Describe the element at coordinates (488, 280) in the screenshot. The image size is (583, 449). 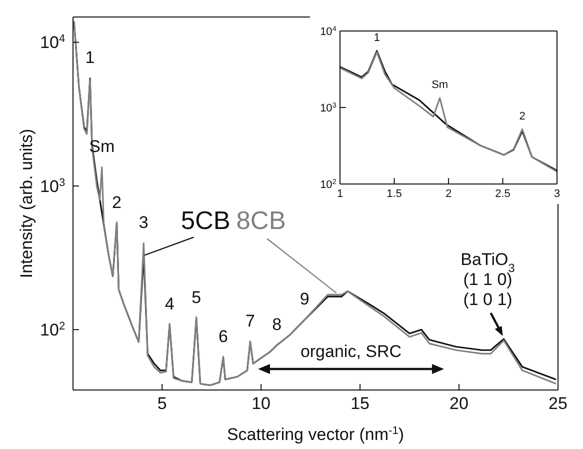
I see `annotation: BaTiO$_{3}$ (1 1 0) (1 0 1)` at that location.